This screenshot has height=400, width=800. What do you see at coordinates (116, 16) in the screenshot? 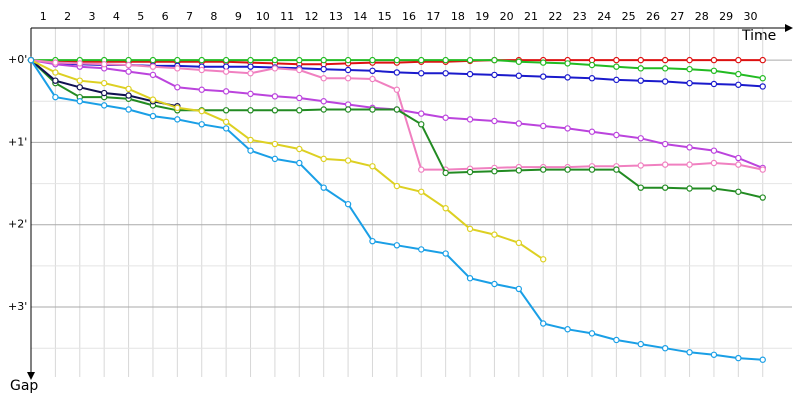
I see `x-tick-label: 4` at bounding box center [116, 16].